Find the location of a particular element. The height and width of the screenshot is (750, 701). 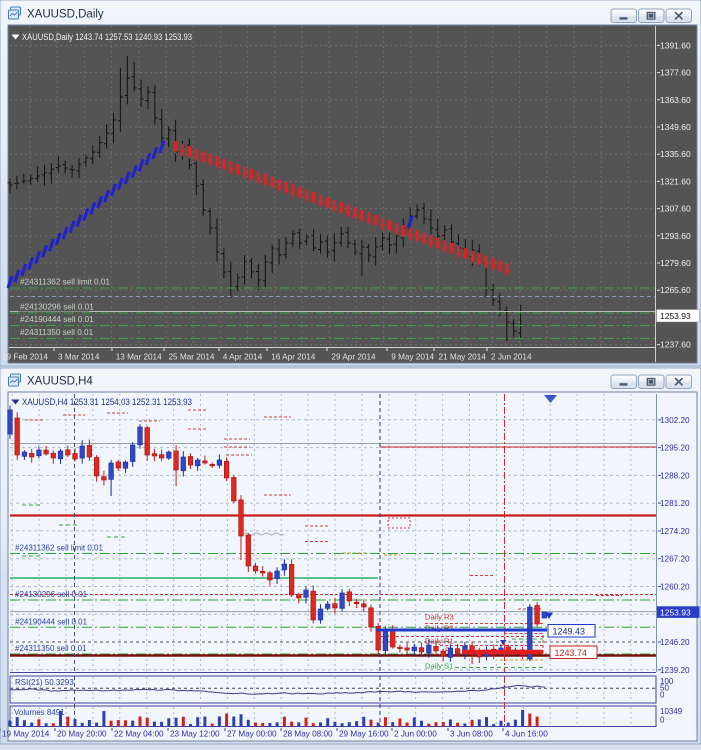

svg-text: 1377.60 is located at coordinates (675, 73).